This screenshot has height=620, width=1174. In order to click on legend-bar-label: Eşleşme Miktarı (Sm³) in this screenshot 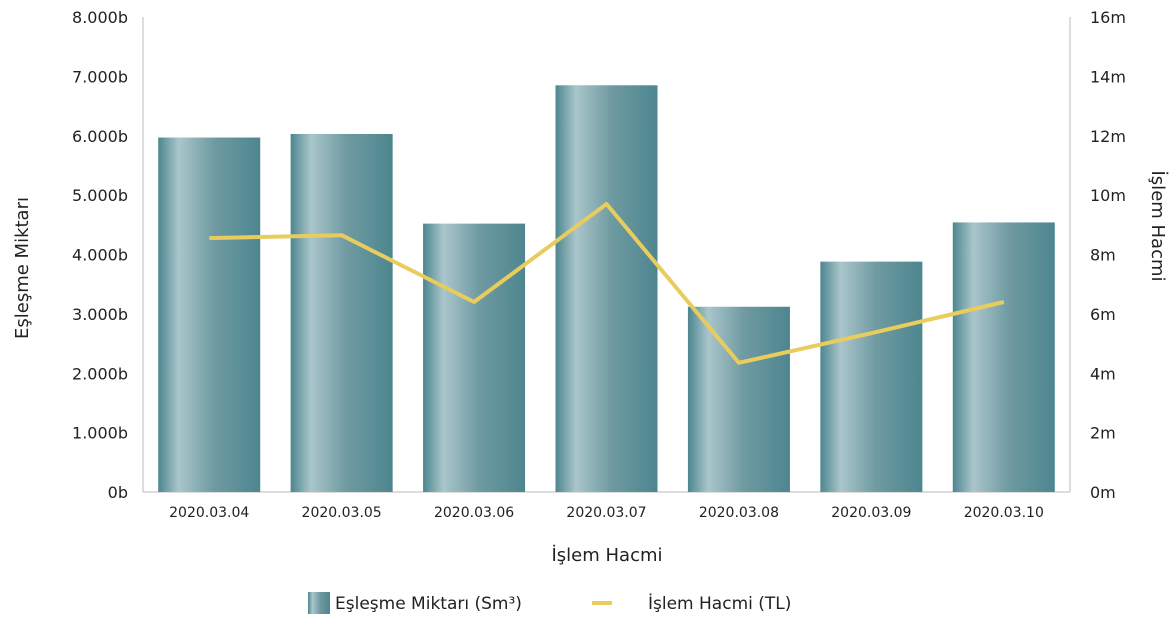, I will do `click(428, 604)`.